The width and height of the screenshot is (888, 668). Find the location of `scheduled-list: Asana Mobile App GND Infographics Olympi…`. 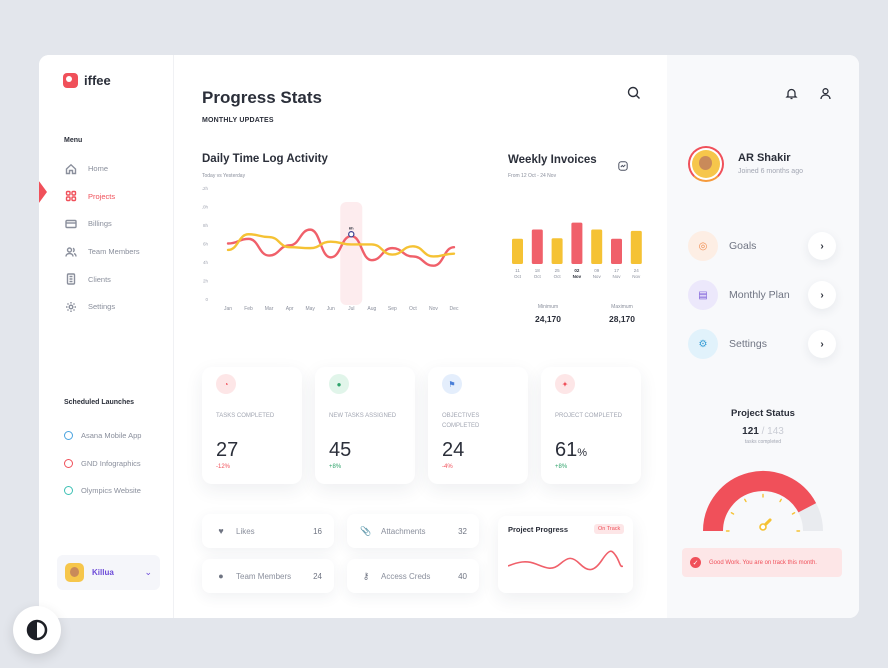

scheduled-list: Asana Mobile App GND Infographics Olympi… is located at coordinates (102, 463).